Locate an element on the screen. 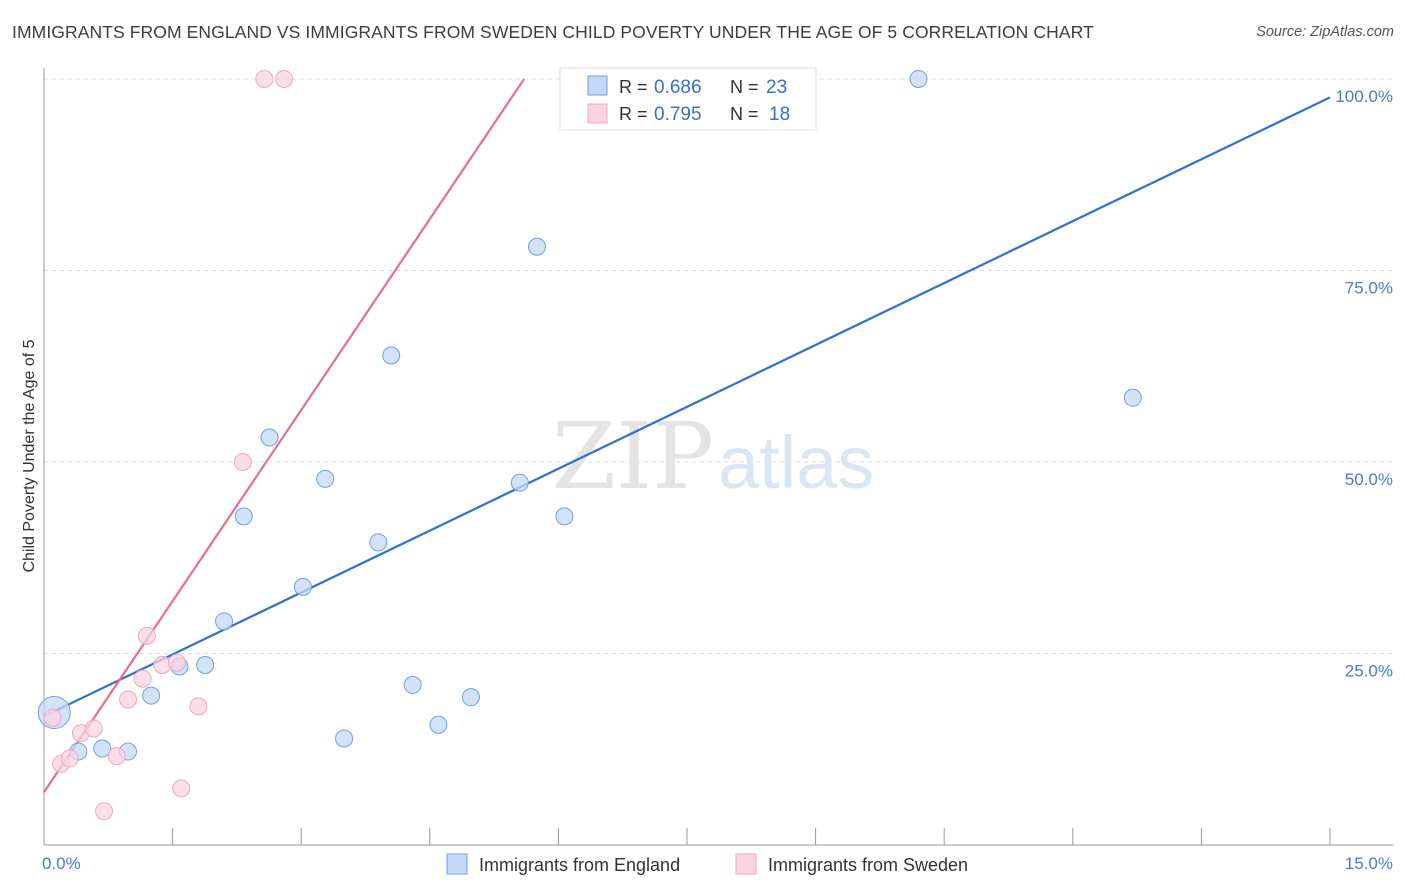 The image size is (1406, 892). y-tick-label: 75.0% is located at coordinates (1369, 288).